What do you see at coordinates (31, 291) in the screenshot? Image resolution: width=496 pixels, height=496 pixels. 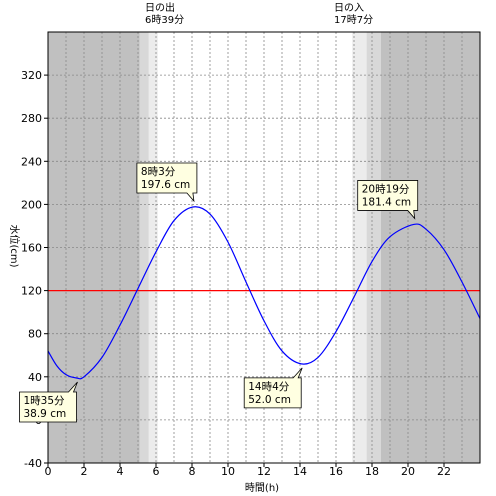 I see `y-tick-label: 120` at bounding box center [31, 291].